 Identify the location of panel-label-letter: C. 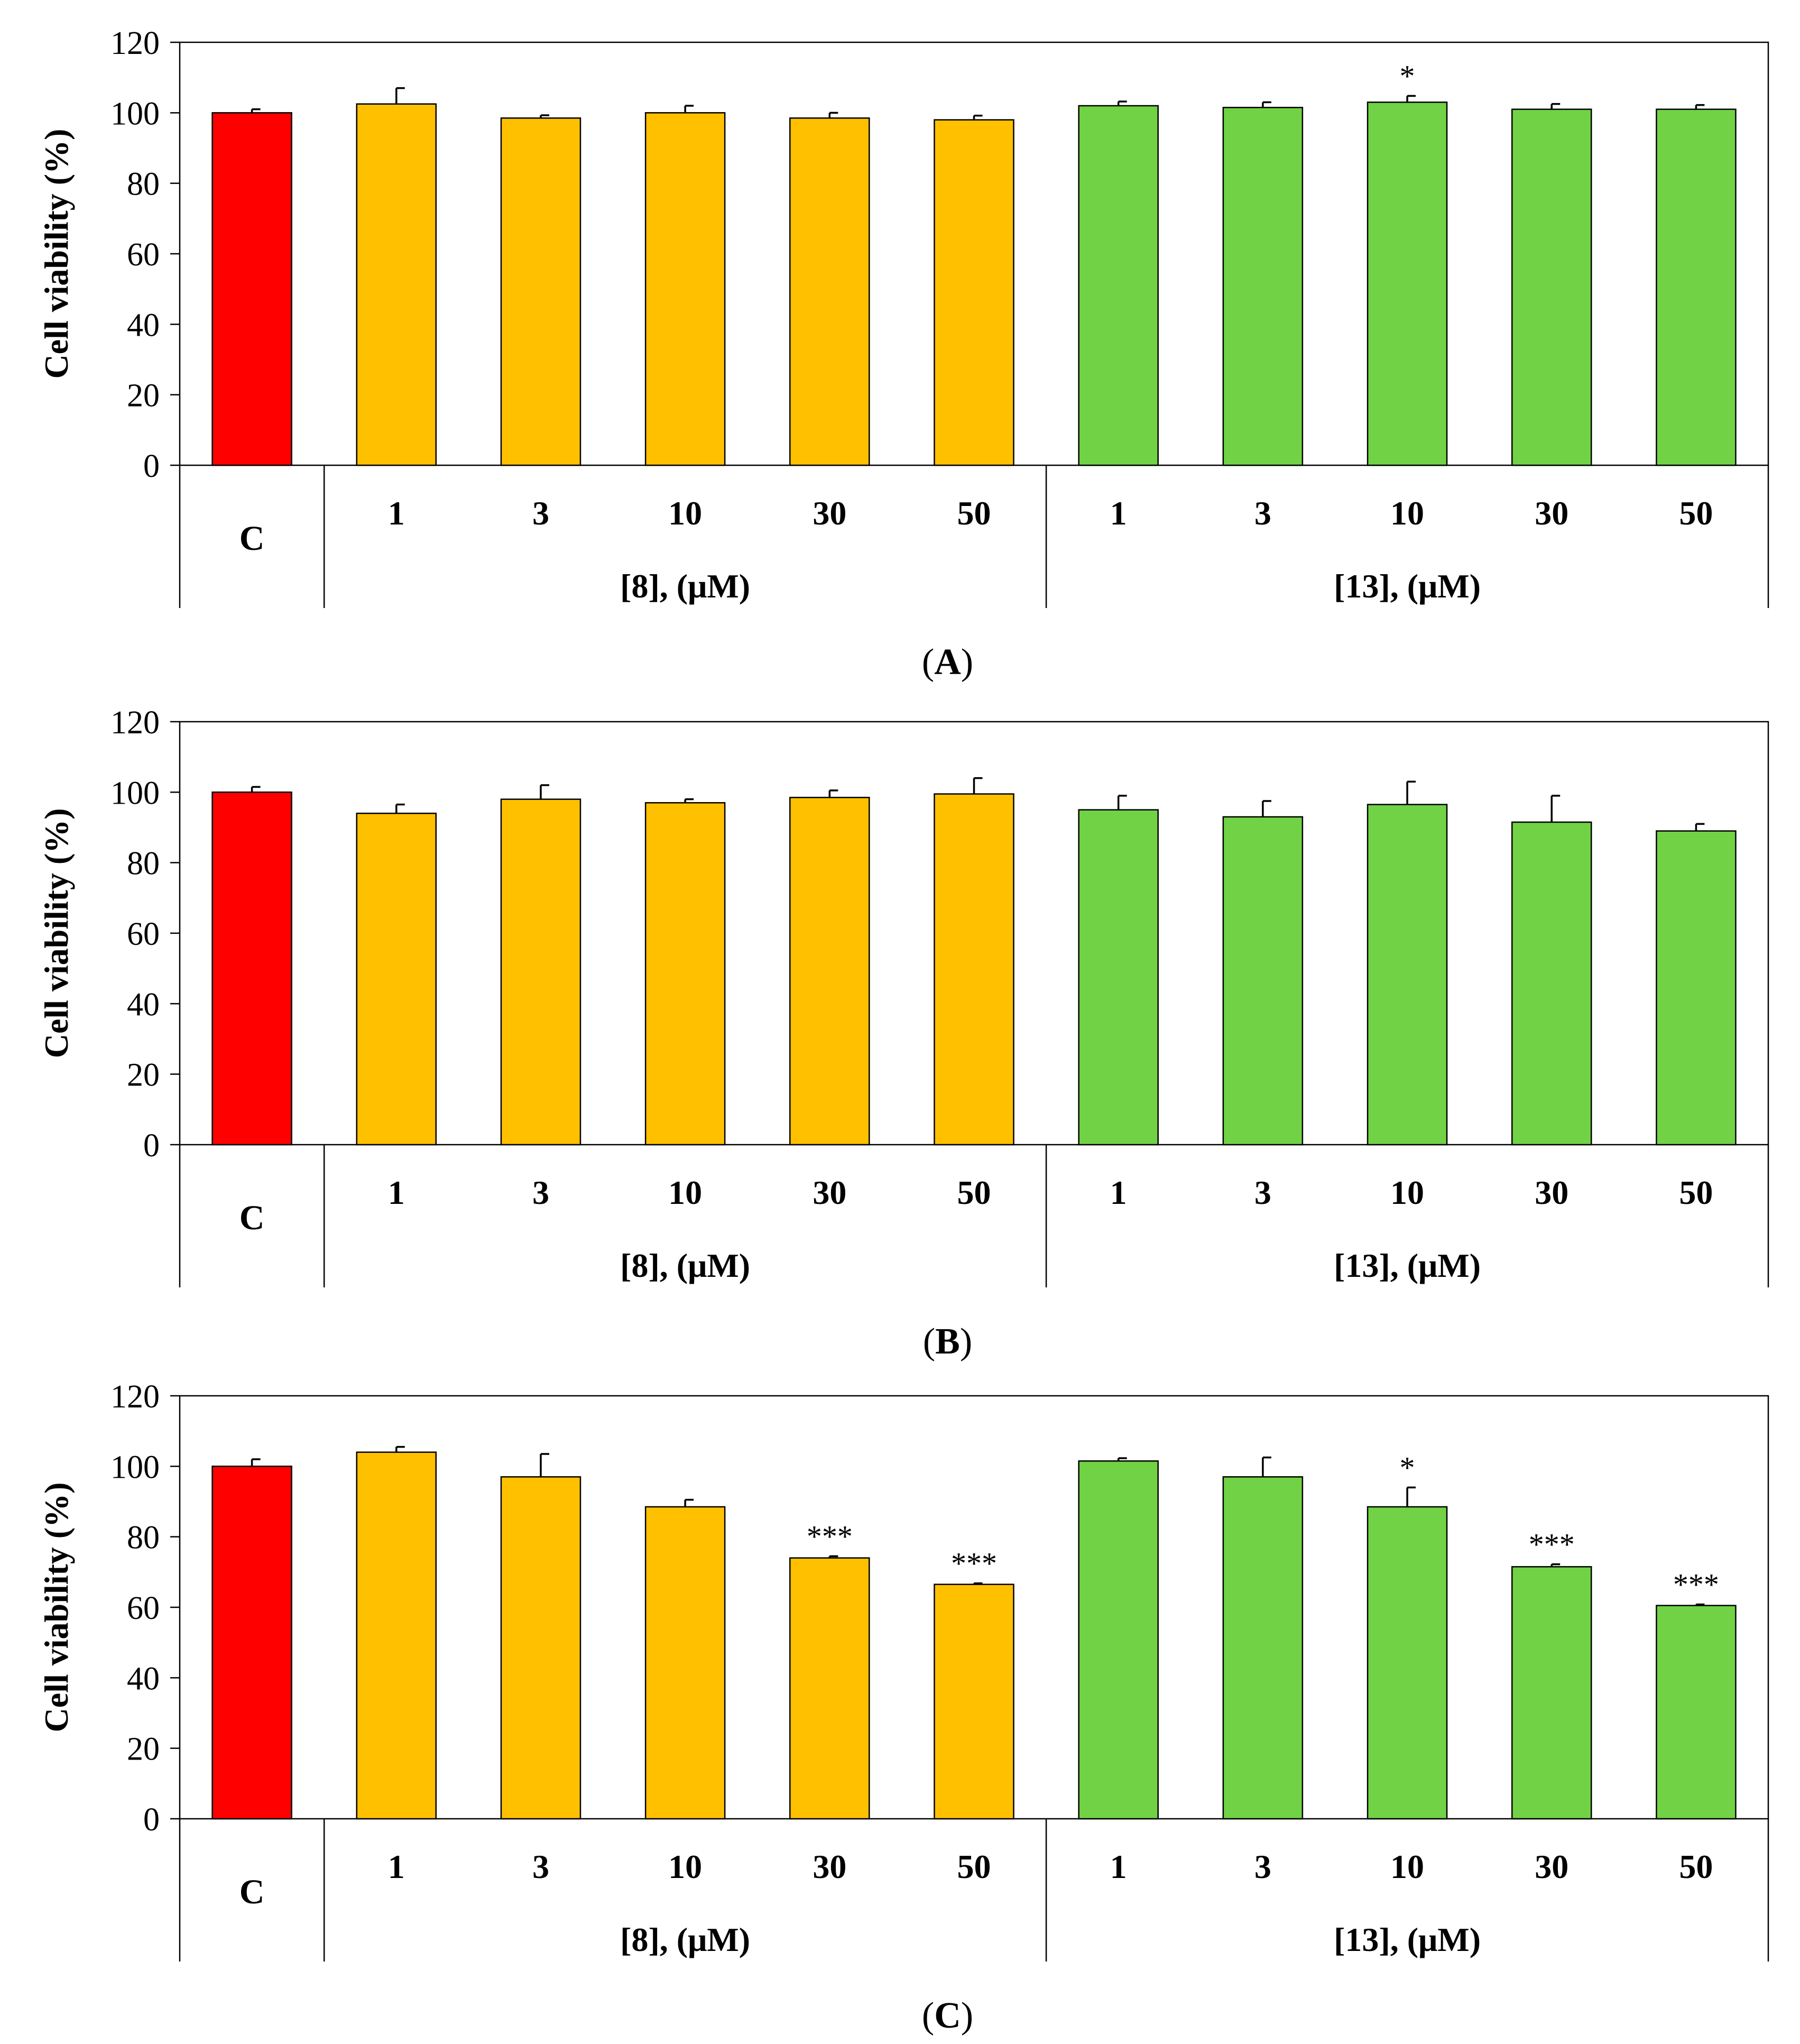
(947, 2015).